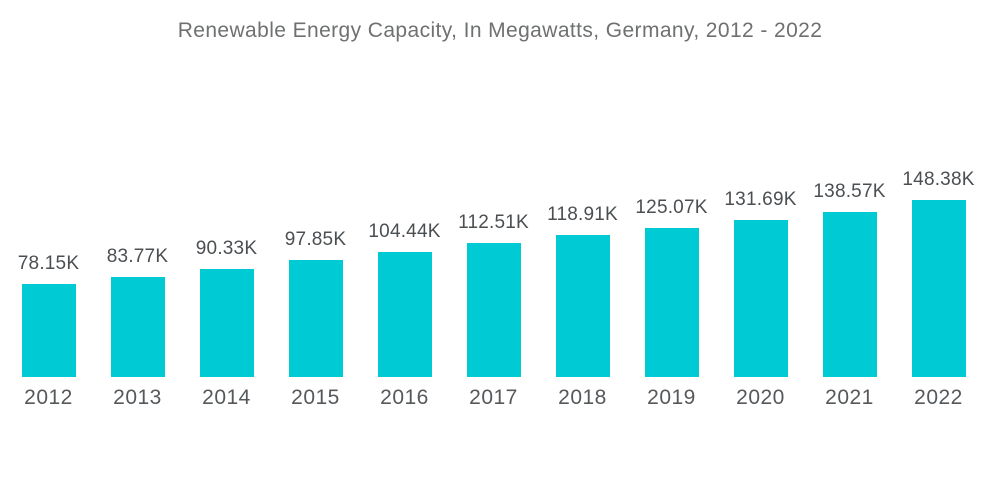  What do you see at coordinates (849, 397) in the screenshot?
I see `x-axis-tick-label: 2021` at bounding box center [849, 397].